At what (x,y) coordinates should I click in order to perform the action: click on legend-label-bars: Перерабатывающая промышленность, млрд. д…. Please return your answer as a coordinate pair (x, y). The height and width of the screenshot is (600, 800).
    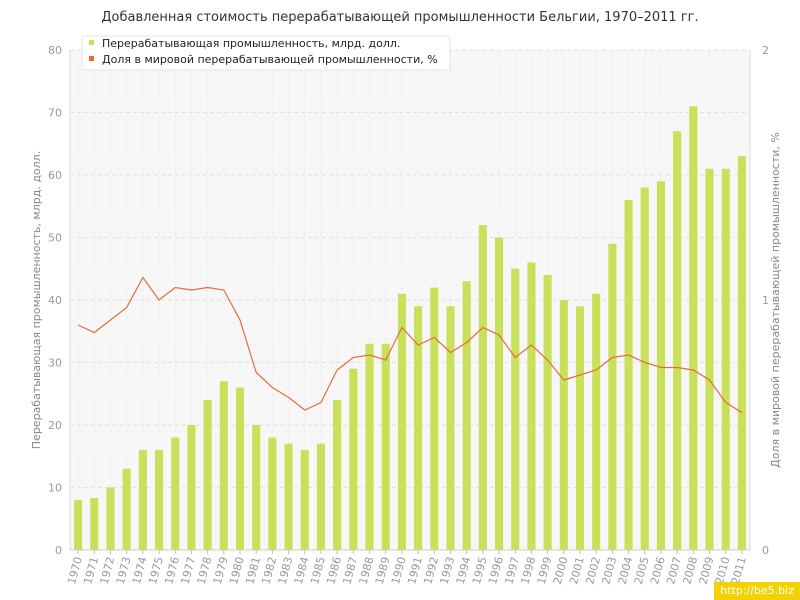
    Looking at the image, I should click on (251, 43).